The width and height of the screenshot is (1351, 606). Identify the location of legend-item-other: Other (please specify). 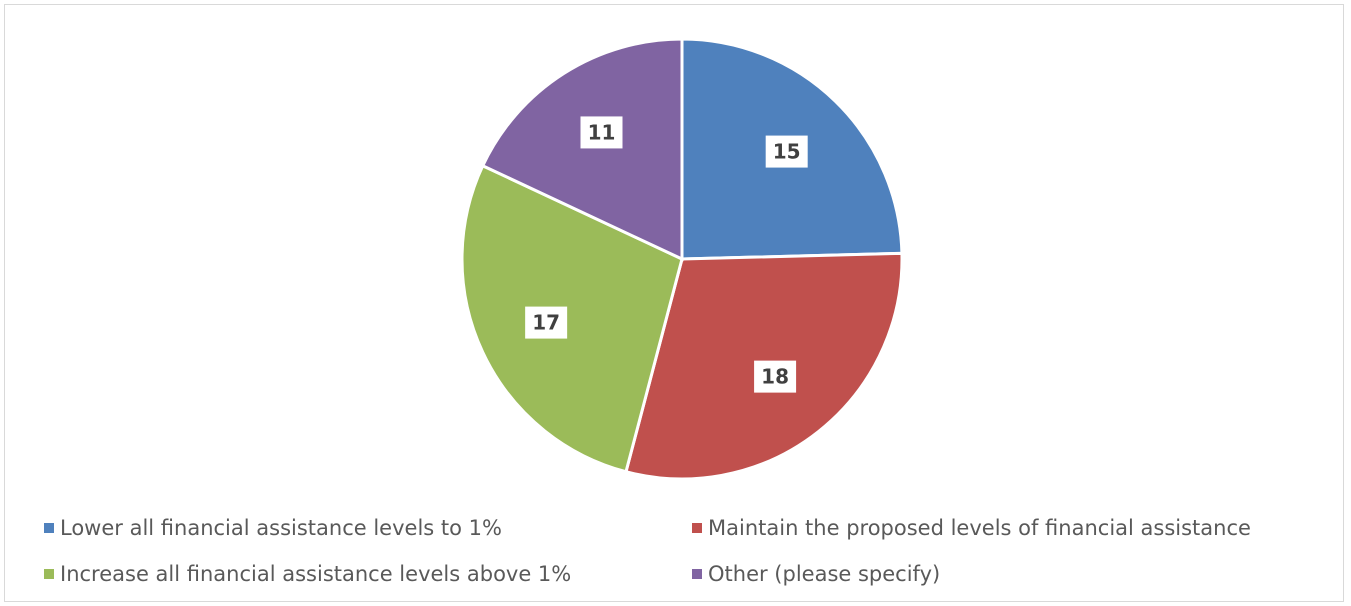
(816, 574).